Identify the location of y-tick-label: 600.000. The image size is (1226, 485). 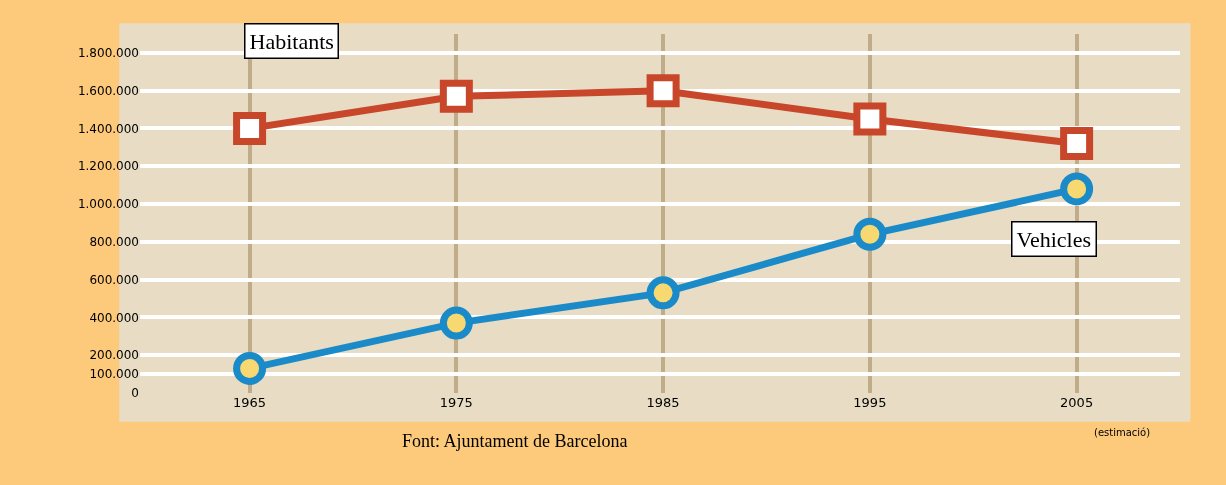
(114, 279).